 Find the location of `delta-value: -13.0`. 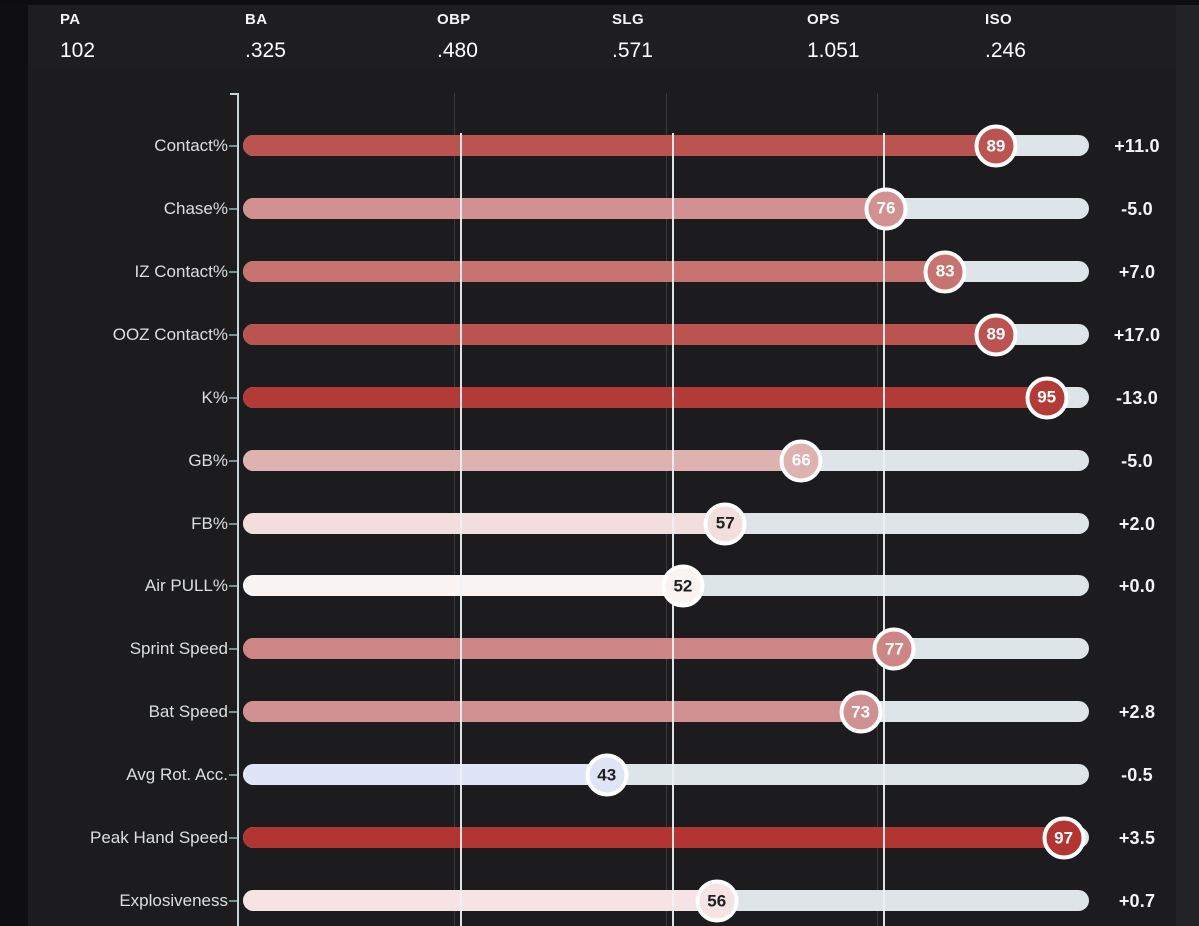

delta-value: -13.0 is located at coordinates (1137, 397).